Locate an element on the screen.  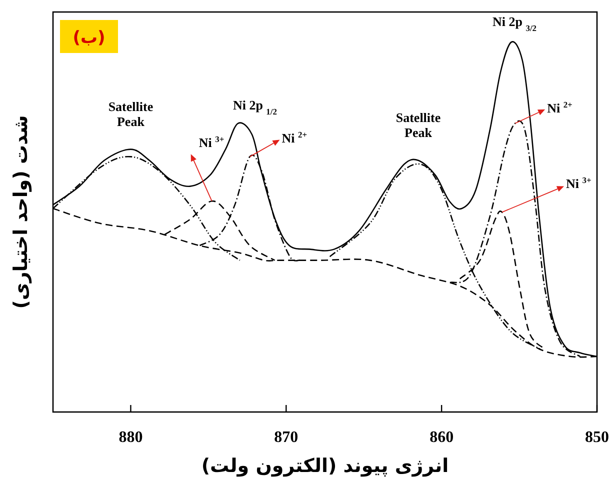
annotation: Ni 2p $_{3/2}$ is located at coordinates (514, 23).